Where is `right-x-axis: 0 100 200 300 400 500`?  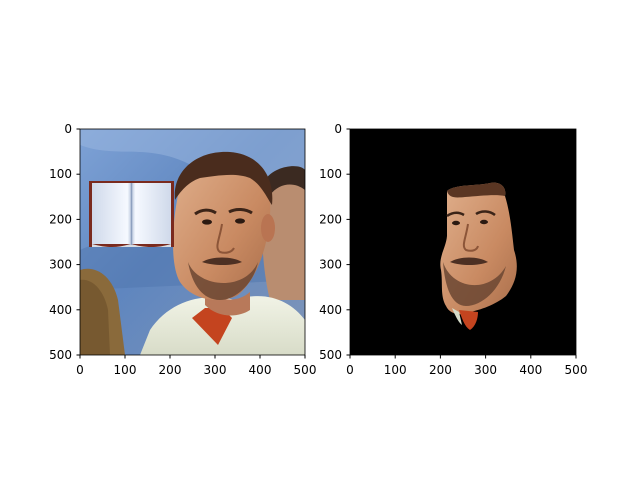
right-x-axis: 0 100 200 300 400 500 is located at coordinates (466, 366).